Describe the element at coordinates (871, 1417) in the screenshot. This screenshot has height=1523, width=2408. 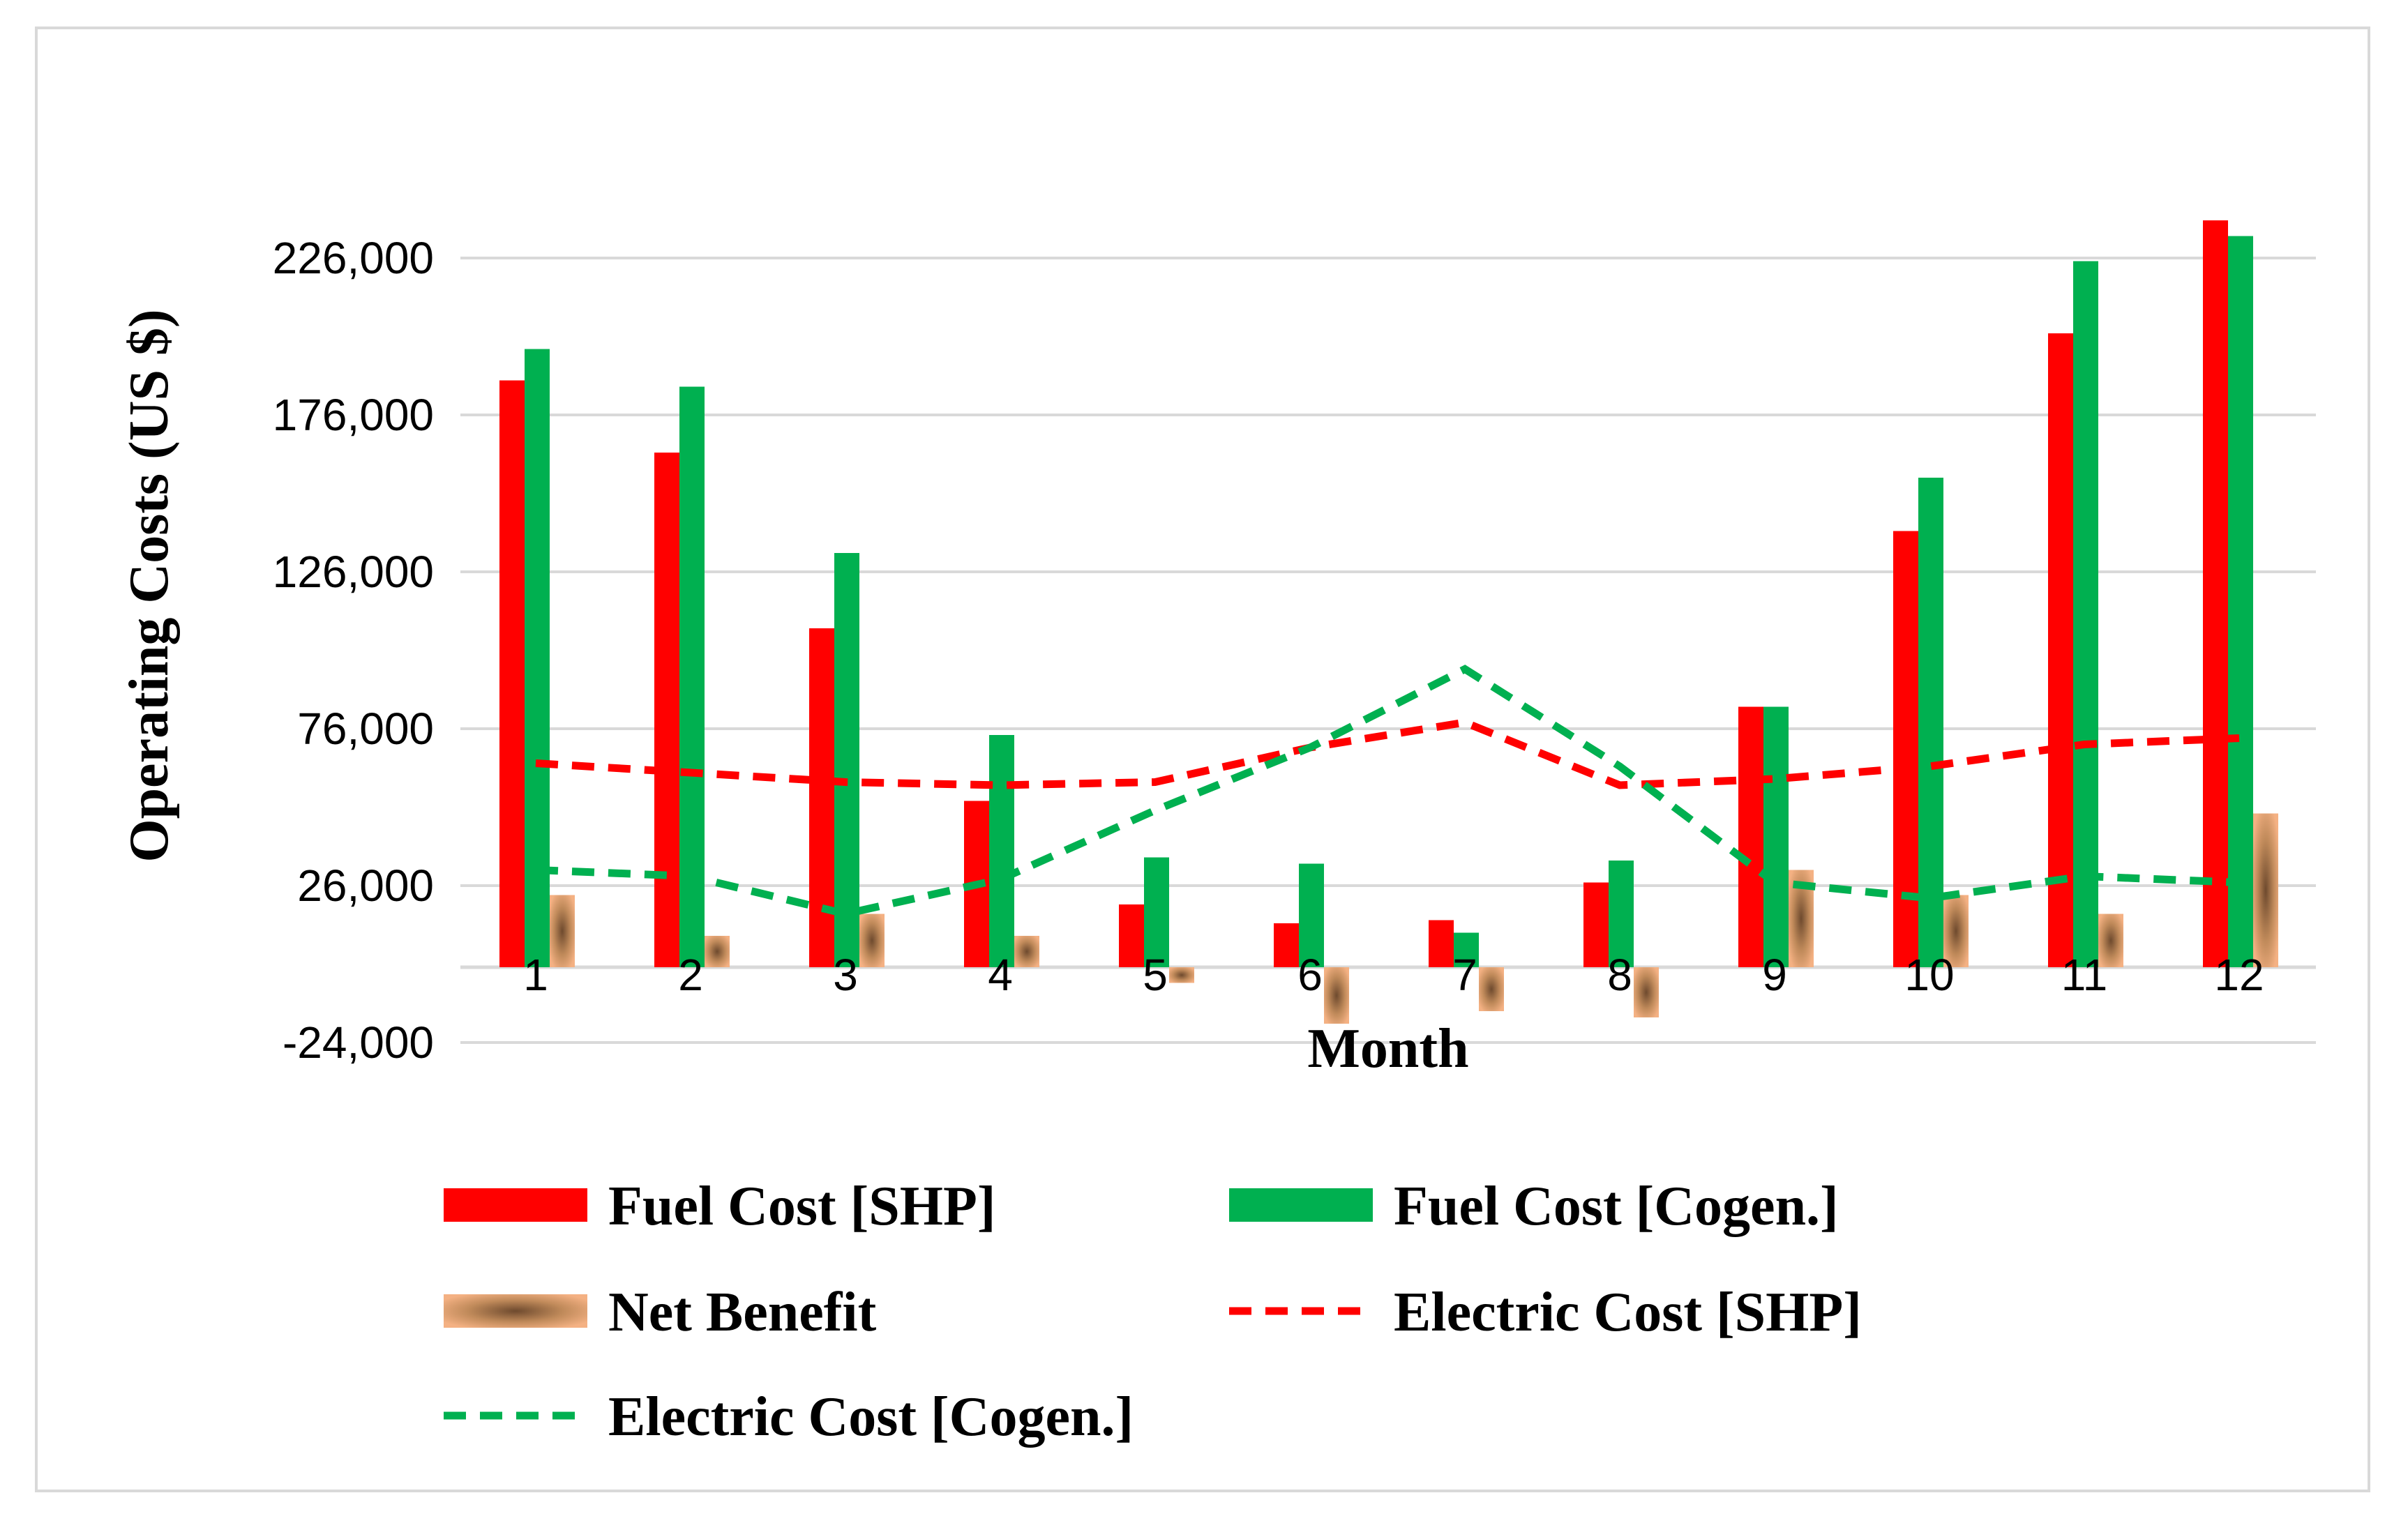
I see `legend-label: Electric Cost [Cogen.]` at that location.